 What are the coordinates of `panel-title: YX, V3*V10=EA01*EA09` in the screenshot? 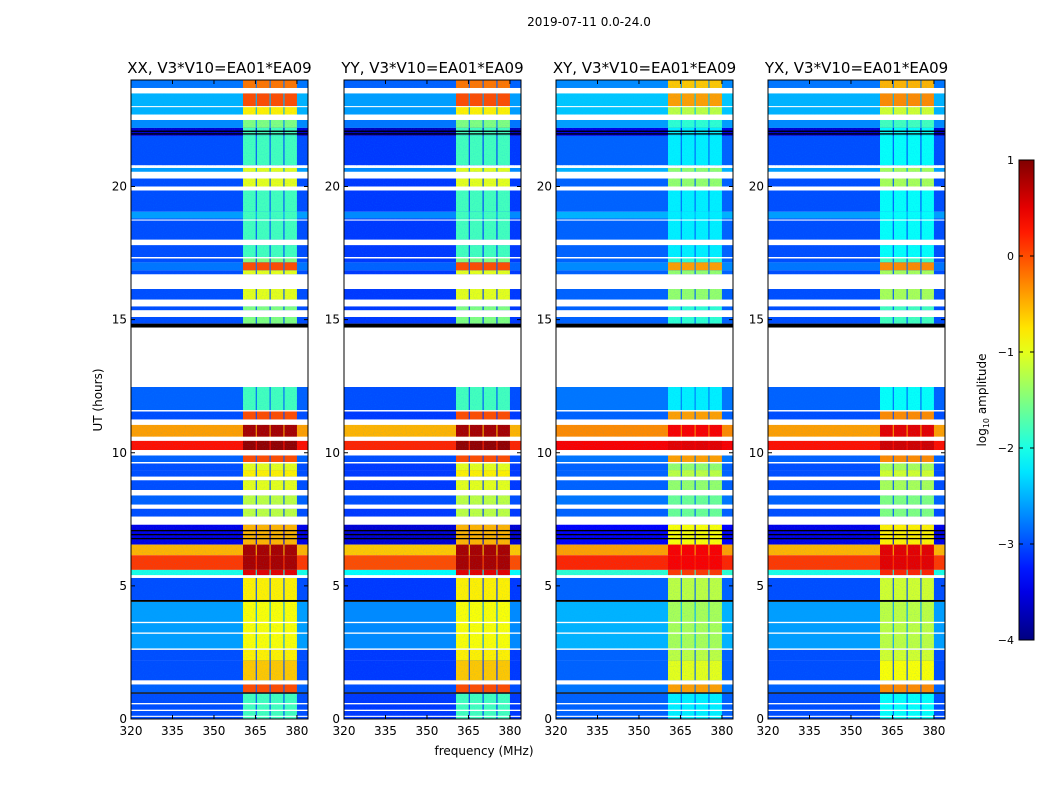 It's located at (856, 68).